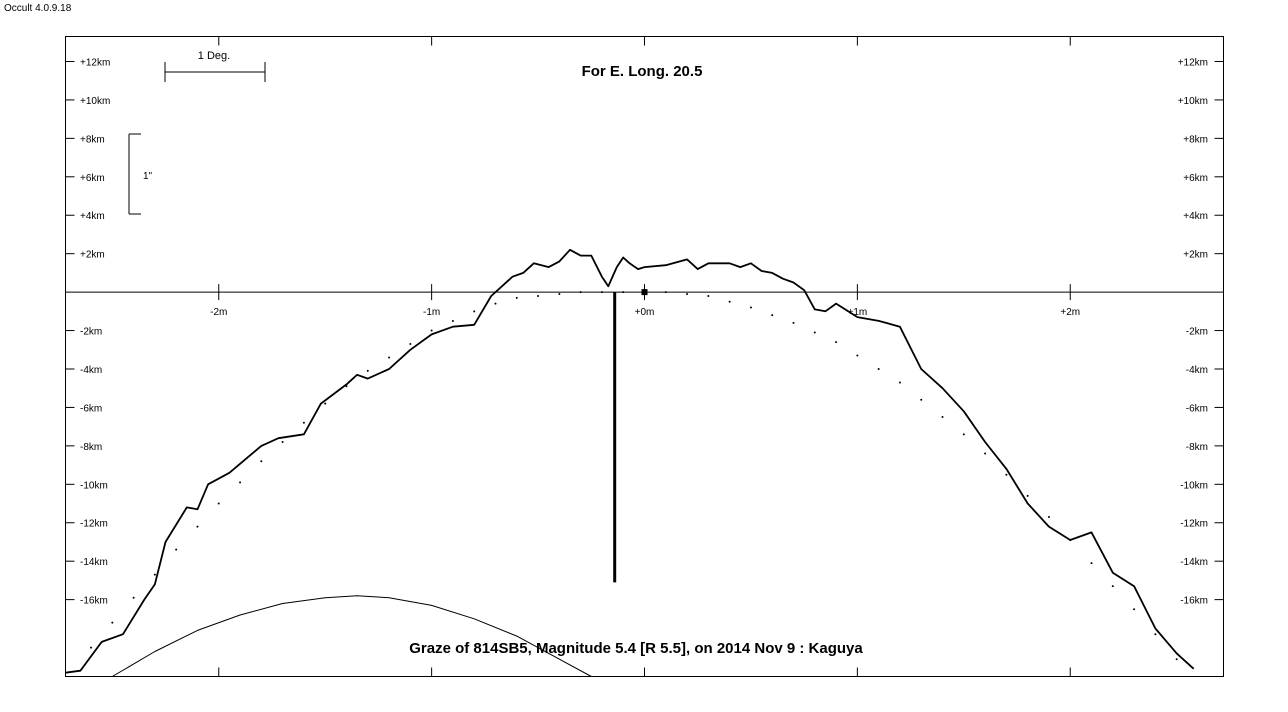 This screenshot has width=1288, height=712. I want to click on x-tick-label: +2m, so click(1070, 312).